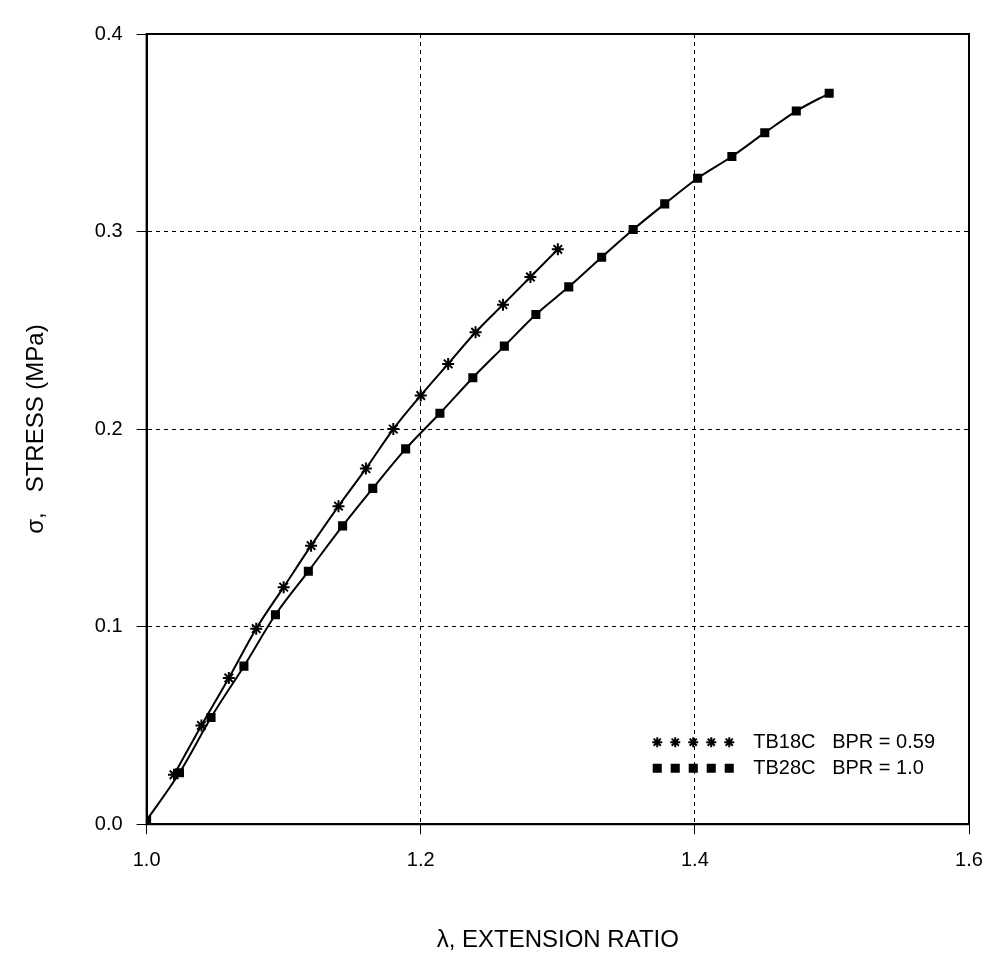 This screenshot has width=1007, height=967. Describe the element at coordinates (108, 822) in the screenshot. I see `y-tick-label: 0.0` at that location.